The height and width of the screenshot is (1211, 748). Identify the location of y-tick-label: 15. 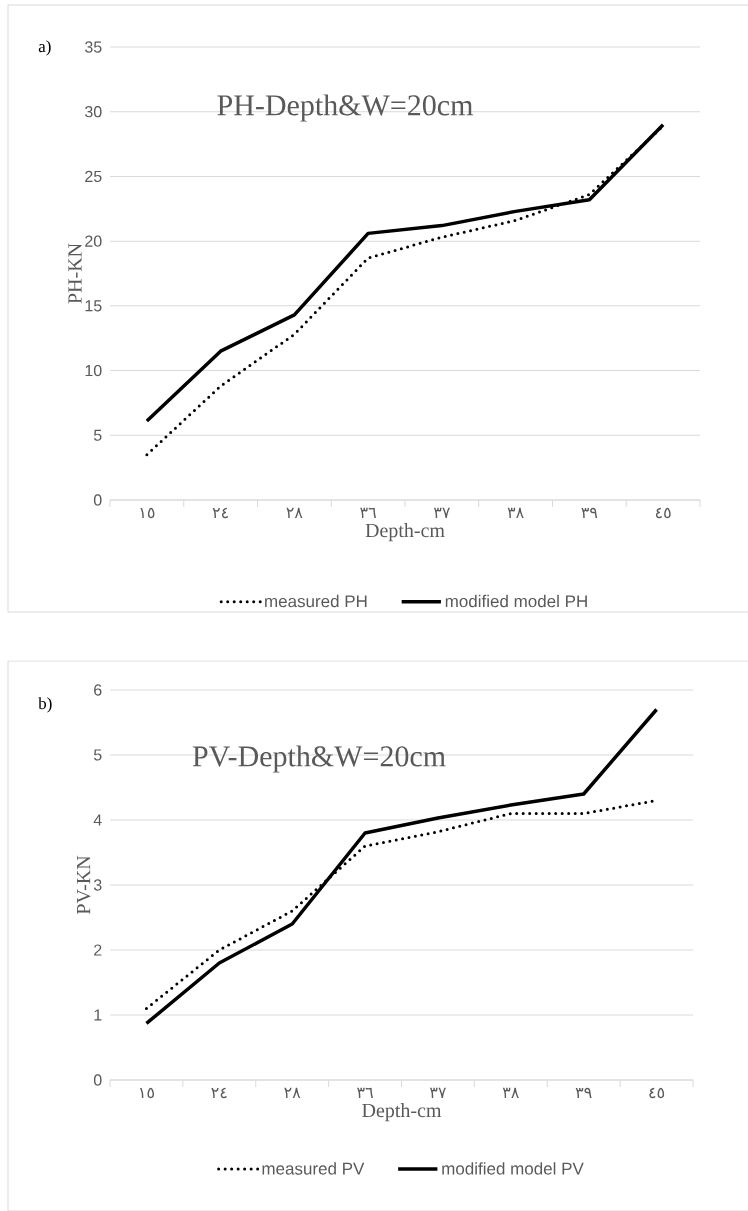
(93, 306).